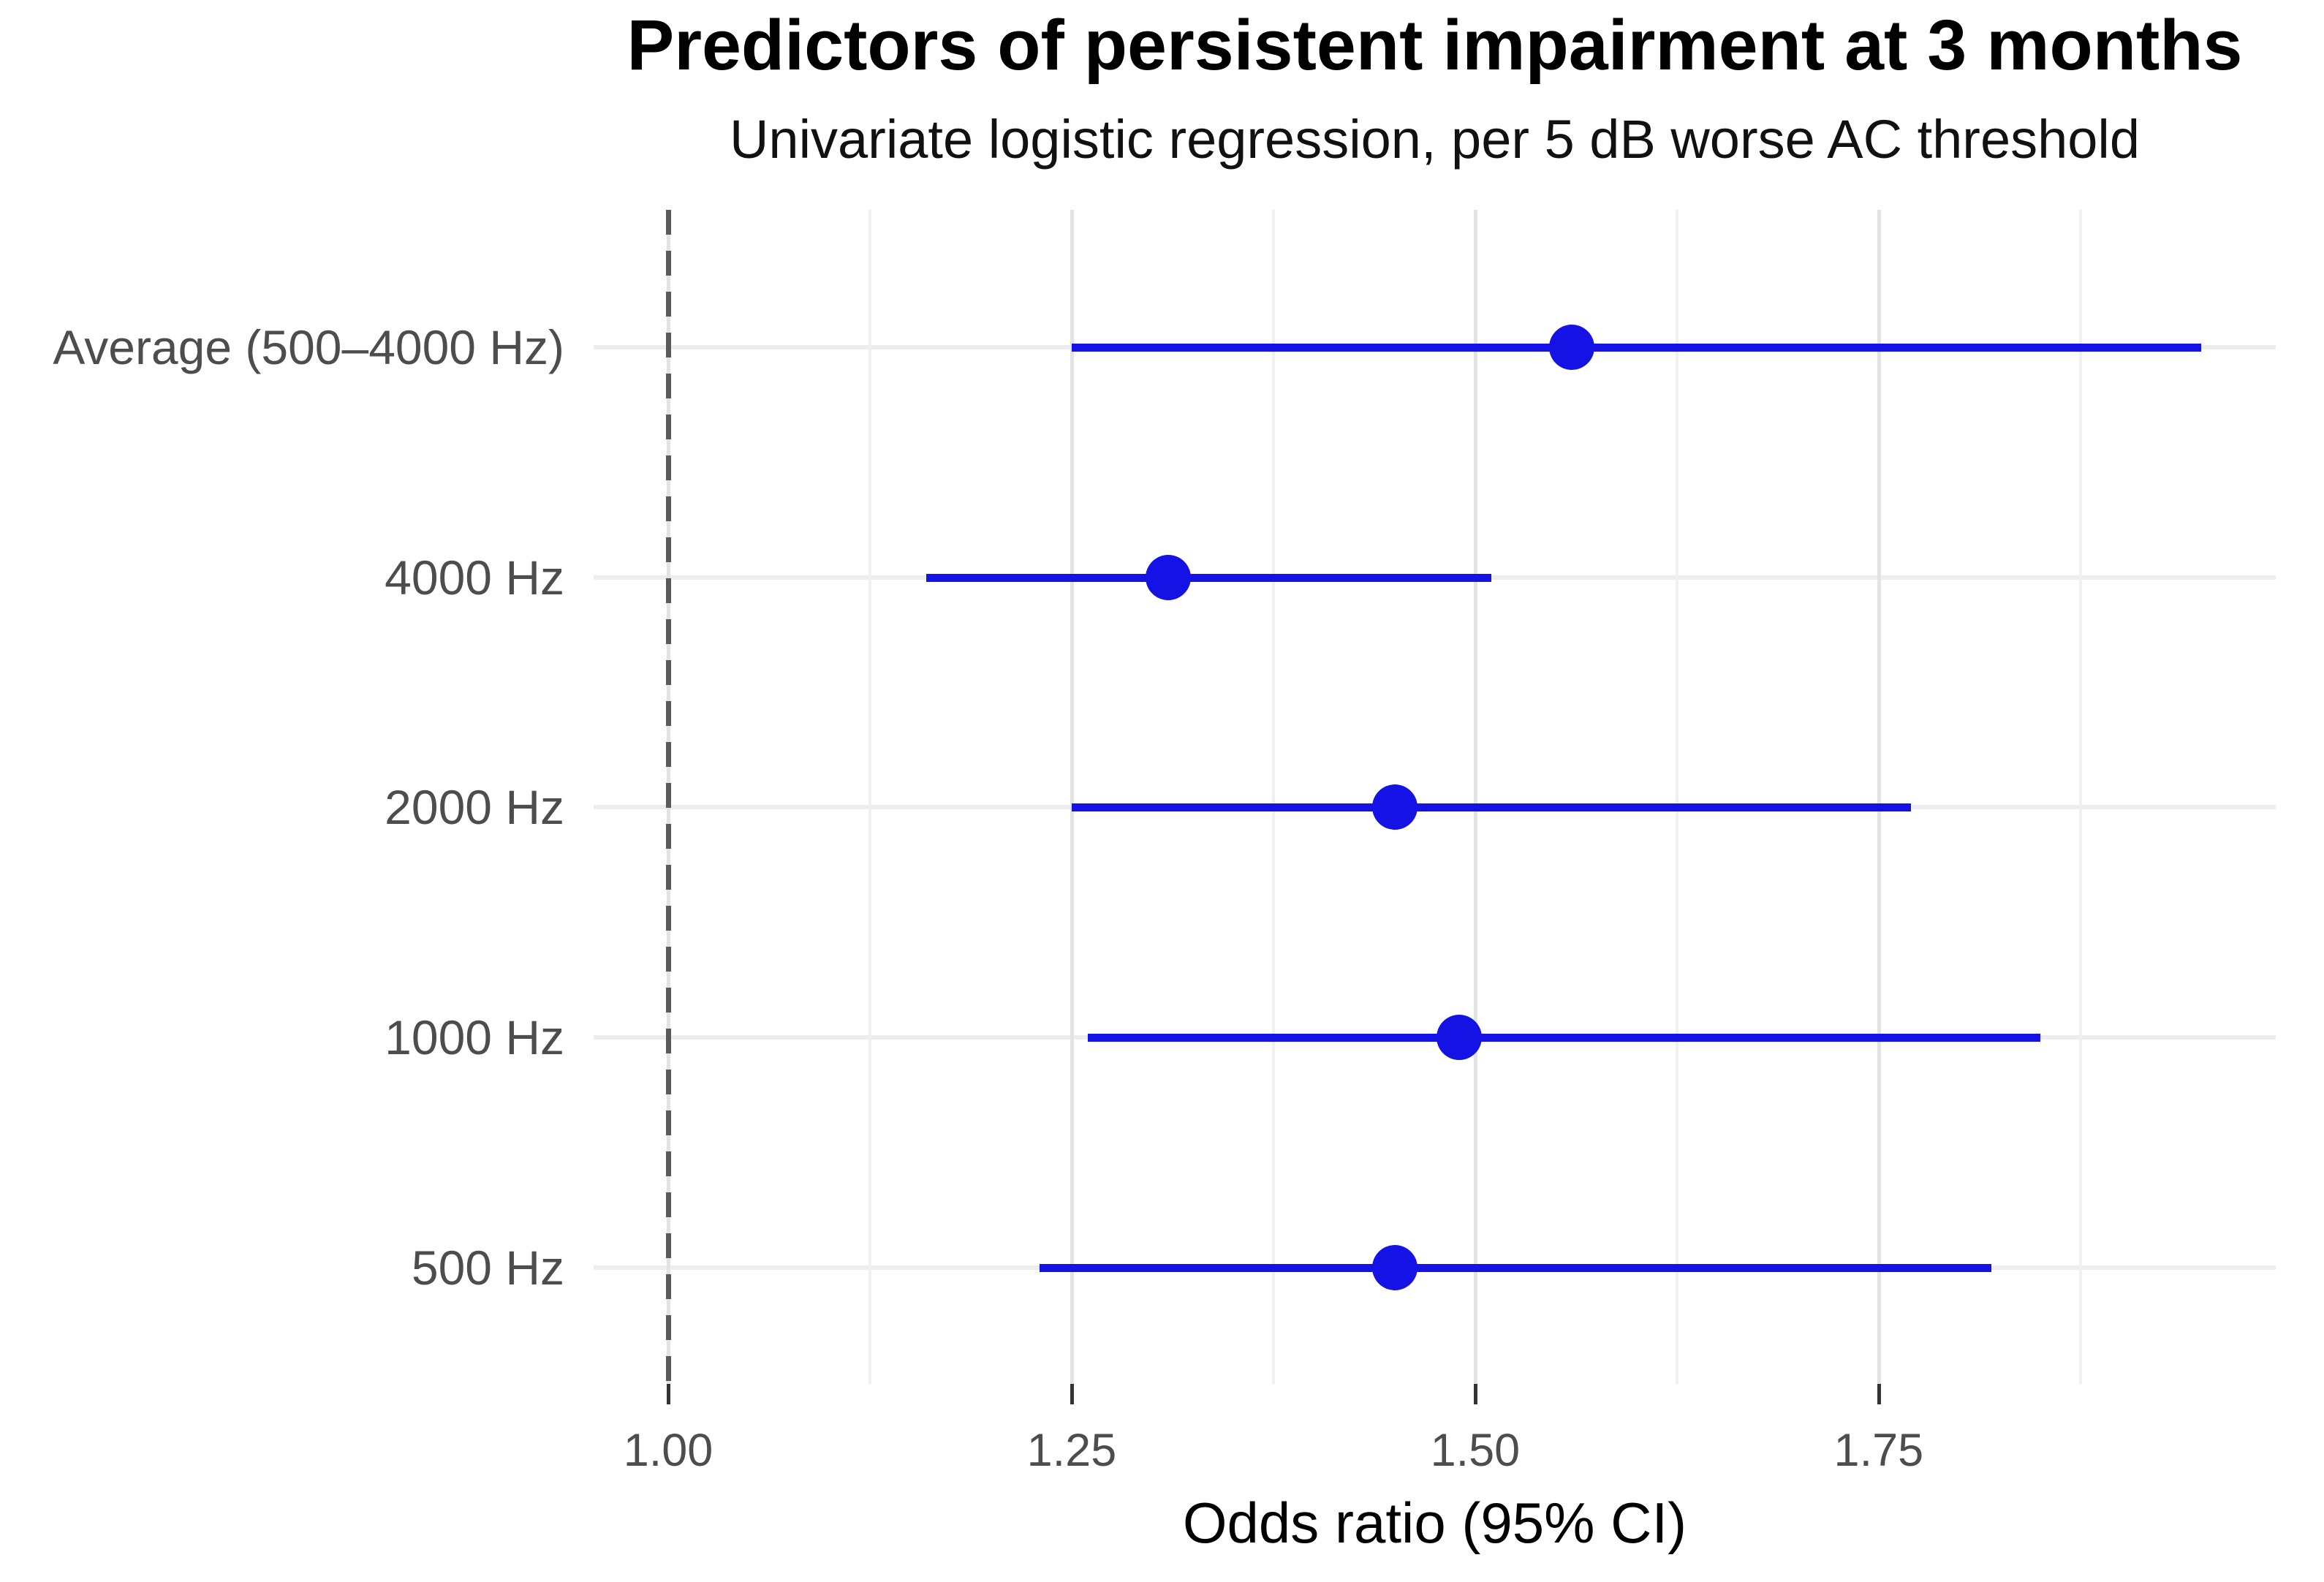 Image resolution: width=2324 pixels, height=1582 pixels. I want to click on x-tick-label: 1.75, so click(1878, 1451).